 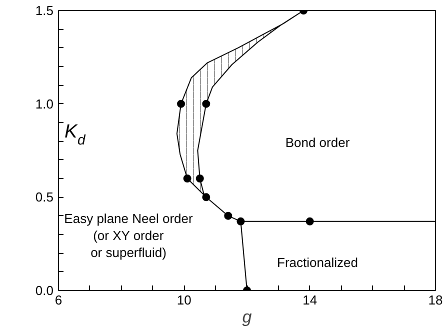 What do you see at coordinates (58, 300) in the screenshot?
I see `x-tick-label: 6` at bounding box center [58, 300].